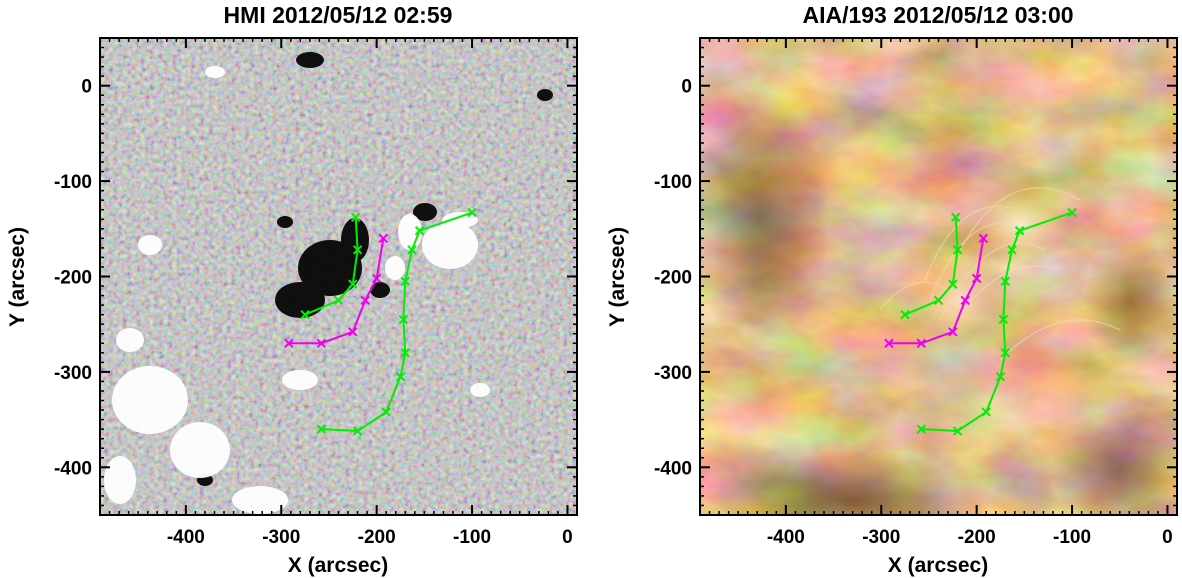  What do you see at coordinates (338, 15) in the screenshot?
I see `panel-title: HMI 2012/05/12 02:59` at bounding box center [338, 15].